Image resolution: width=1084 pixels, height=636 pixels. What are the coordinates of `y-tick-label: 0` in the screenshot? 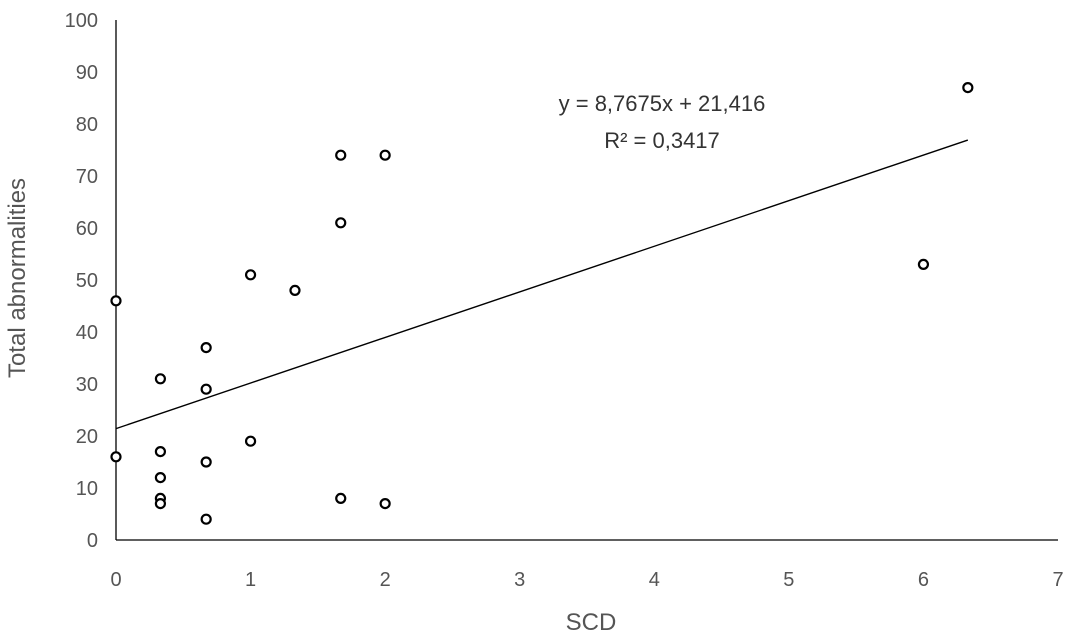 It's located at (92, 541).